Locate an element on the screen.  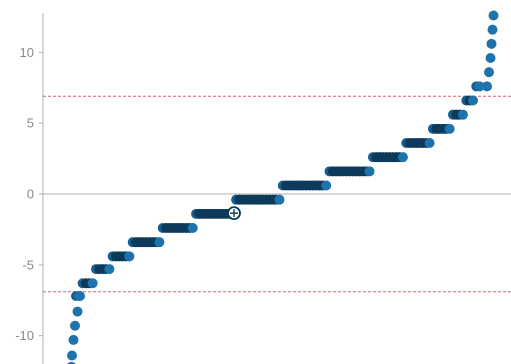
y-tick-label--10: -10 is located at coordinates (24, 335).